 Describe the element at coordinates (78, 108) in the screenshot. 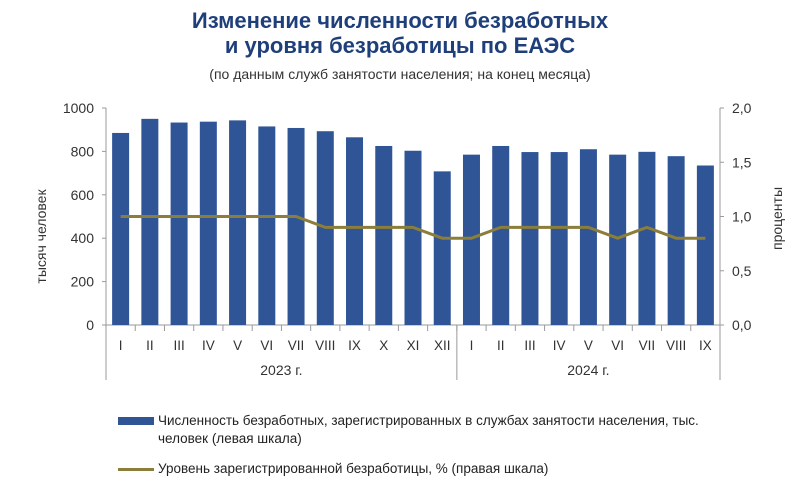

I see `y-left-tick-label: 1000` at that location.